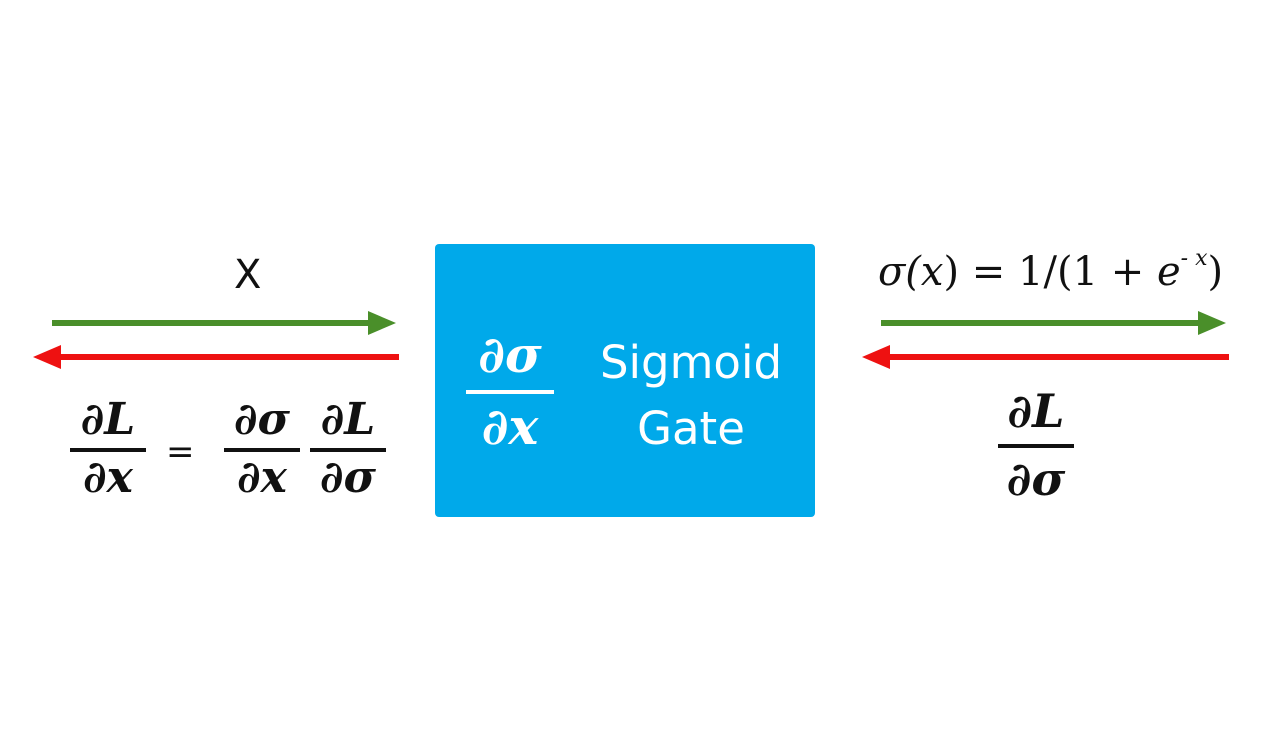 This screenshot has height=751, width=1275. I want to click on gate-local-gradient: ∂σ ∂x, so click(510, 391).